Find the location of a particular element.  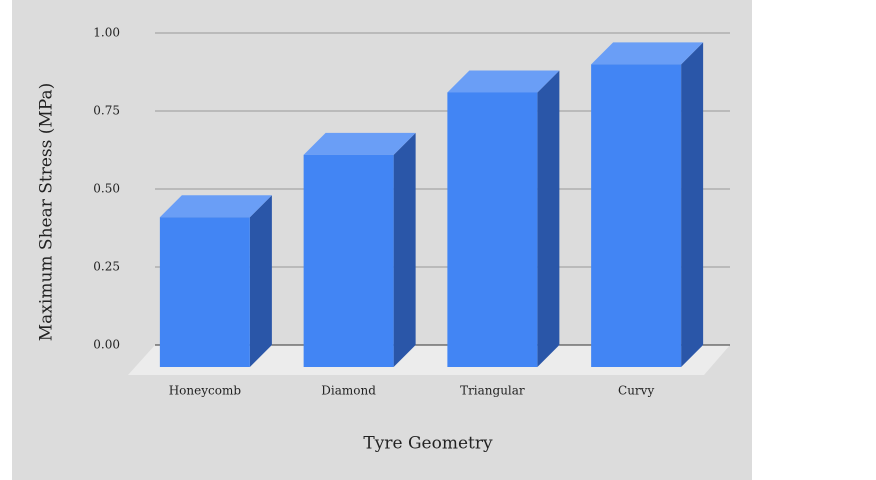

x-axis-title: Tyre Geometry is located at coordinates (428, 444).